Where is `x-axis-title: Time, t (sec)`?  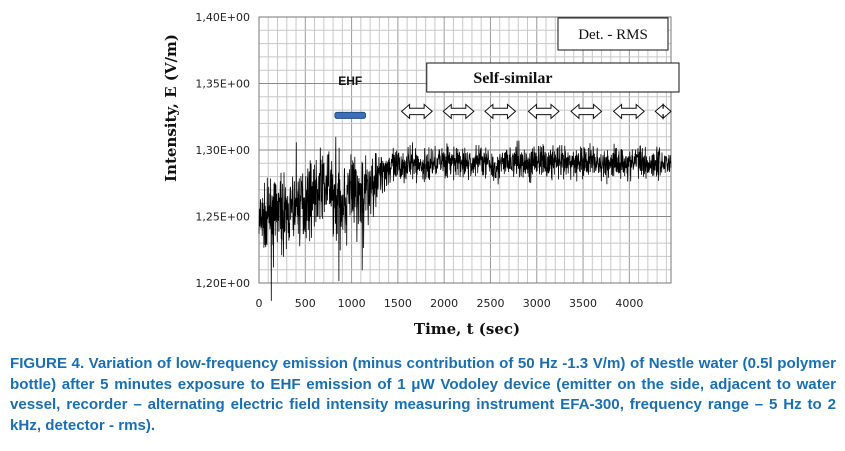 x-axis-title: Time, t (sec) is located at coordinates (467, 329).